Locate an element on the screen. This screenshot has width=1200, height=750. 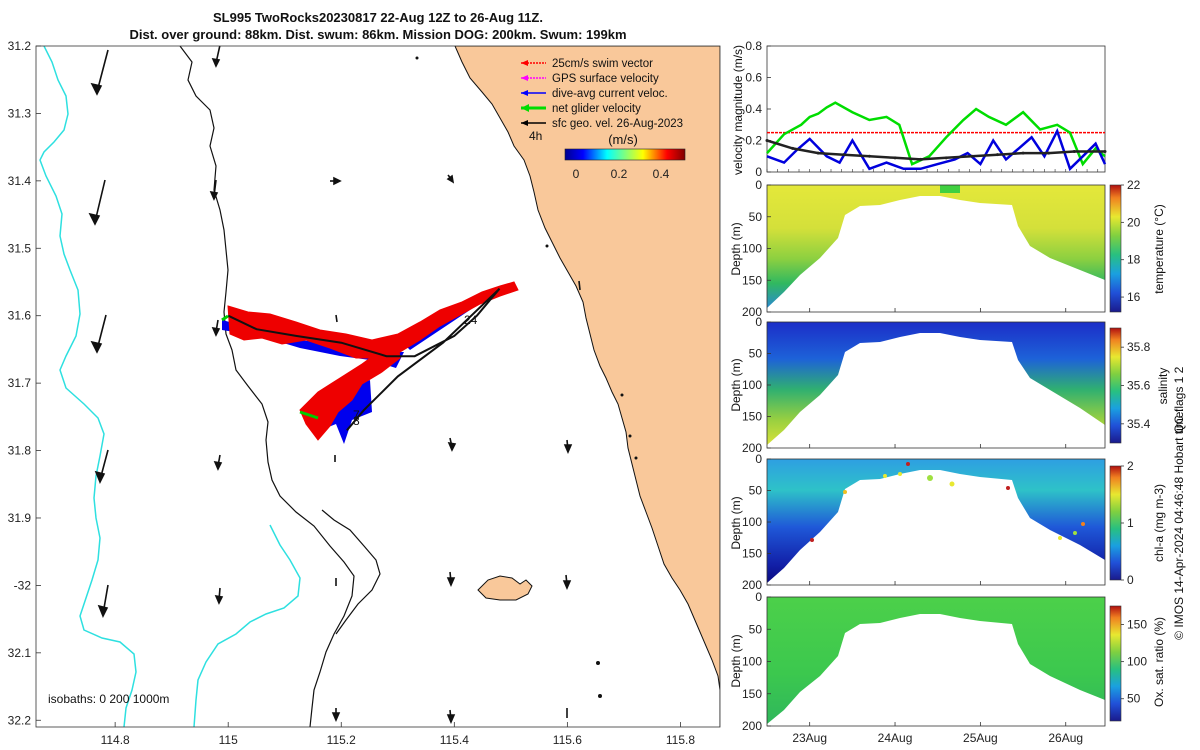
map-xtick-label: 115.6 is located at coordinates (567, 740).